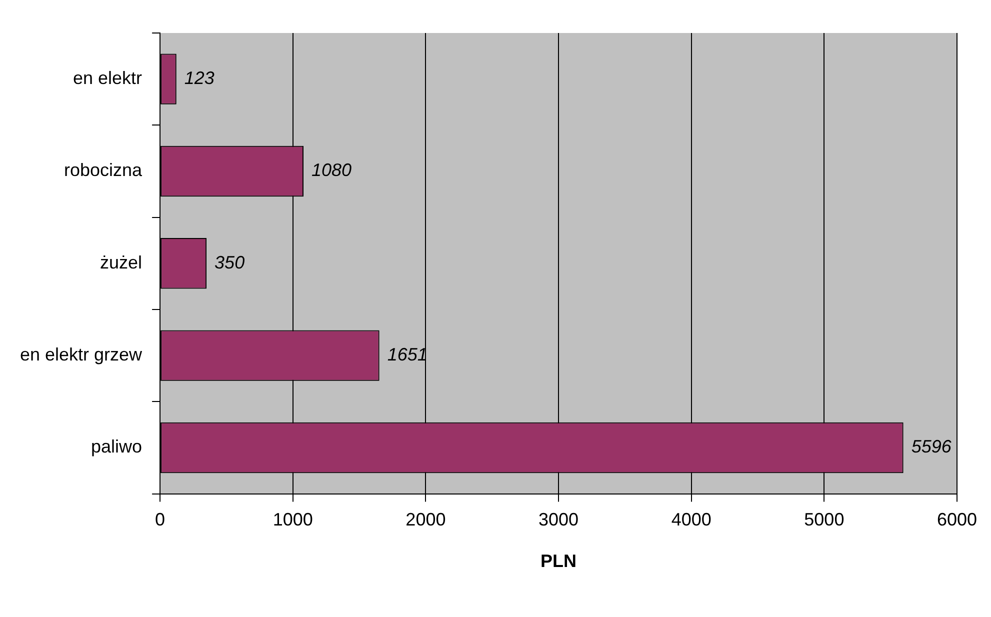  What do you see at coordinates (160, 520) in the screenshot?
I see `x-tick-label: 0` at bounding box center [160, 520].